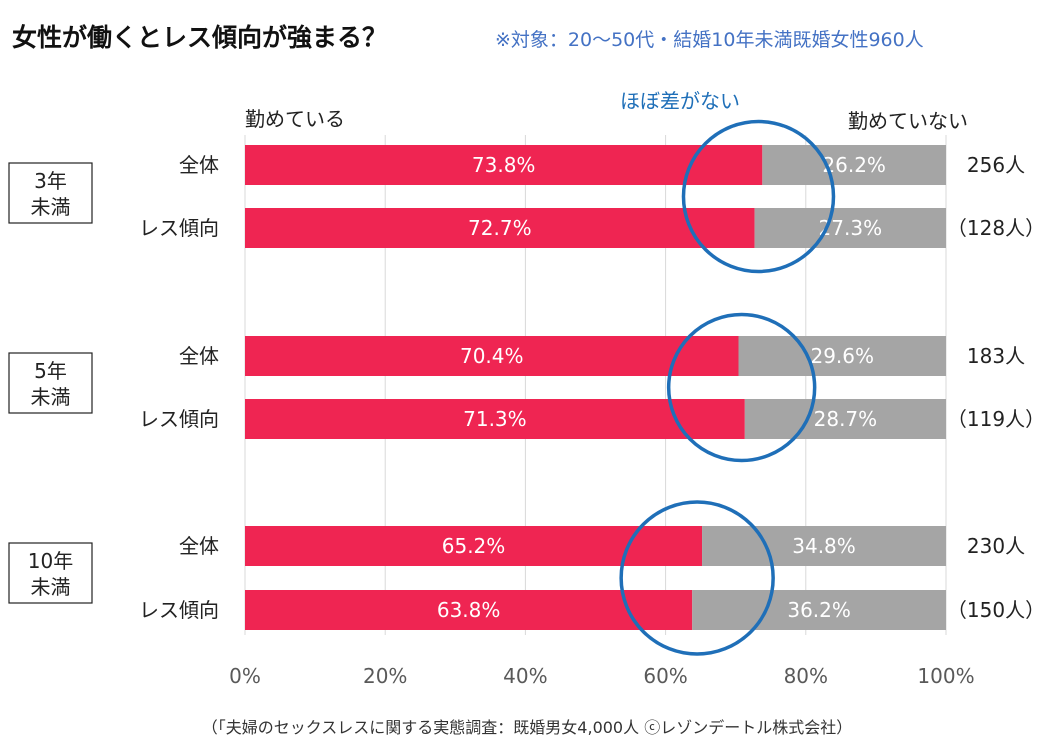 Image resolution: width=1054 pixels, height=749 pixels. I want to click on bar-value-label-working: 72.7%, so click(500, 228).